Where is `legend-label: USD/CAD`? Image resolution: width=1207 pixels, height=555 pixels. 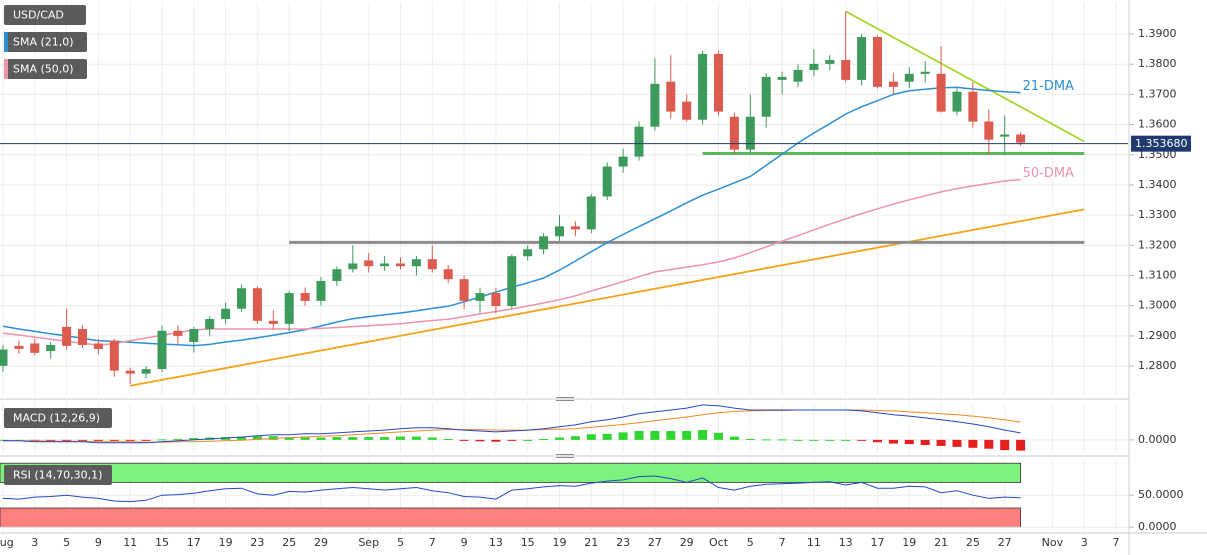
legend-label: USD/CAD is located at coordinates (38, 15).